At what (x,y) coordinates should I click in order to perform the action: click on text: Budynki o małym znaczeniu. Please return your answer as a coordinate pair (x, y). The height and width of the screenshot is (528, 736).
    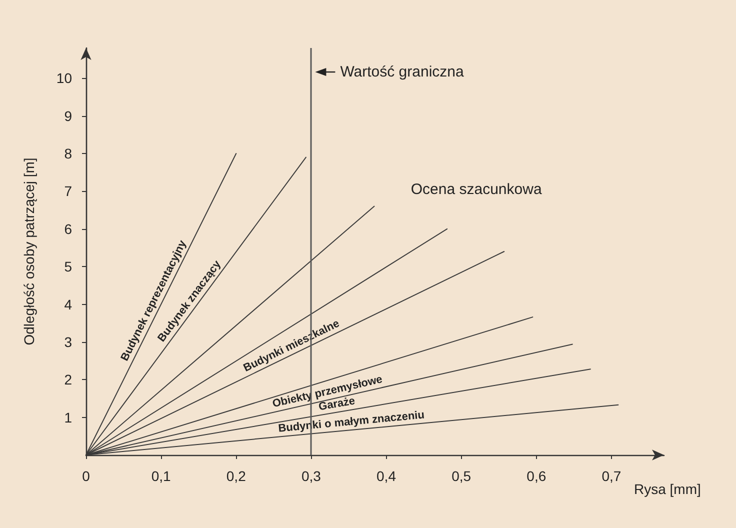
    Looking at the image, I should click on (351, 422).